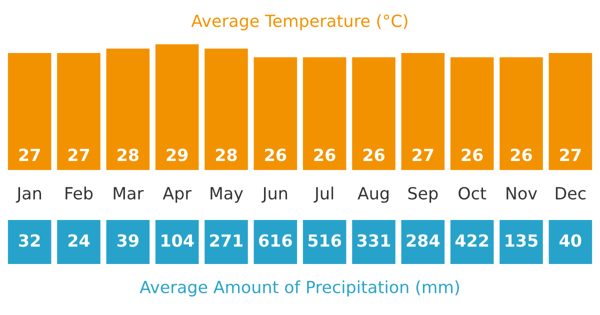 The width and height of the screenshot is (600, 315). What do you see at coordinates (177, 195) in the screenshot?
I see `x-tick-label: Apr` at bounding box center [177, 195].